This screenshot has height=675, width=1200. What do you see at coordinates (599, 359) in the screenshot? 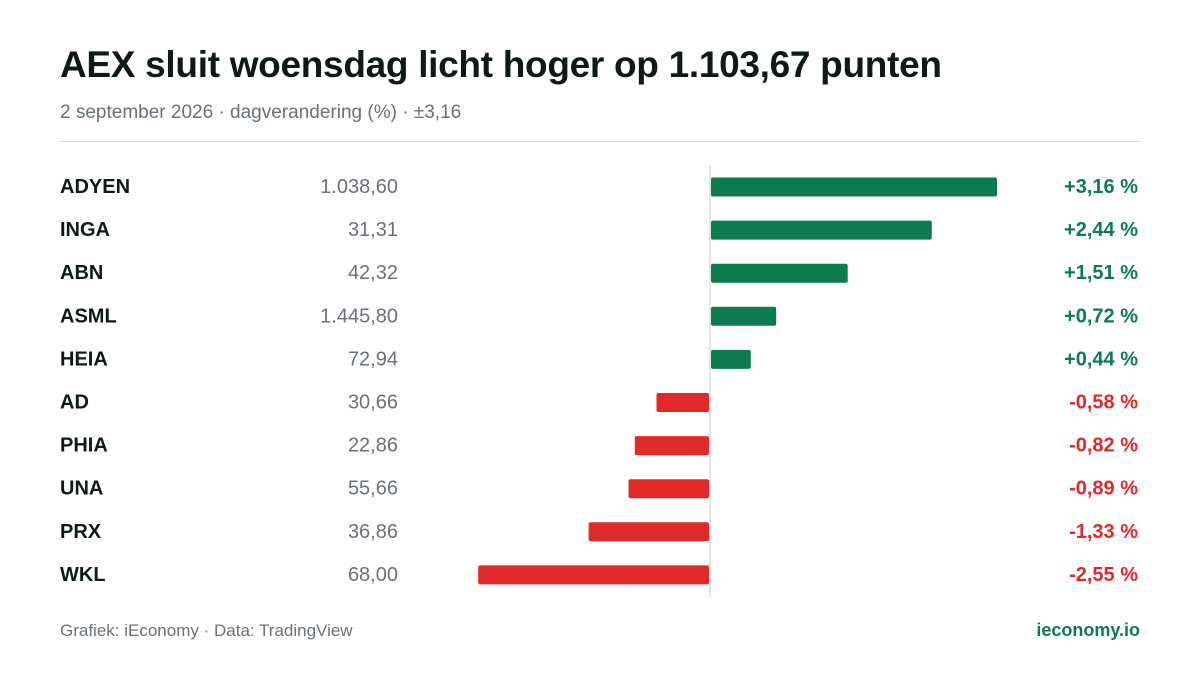
I see `bar-row-heia: HEIA 72,94 +0,44 %` at bounding box center [599, 359].